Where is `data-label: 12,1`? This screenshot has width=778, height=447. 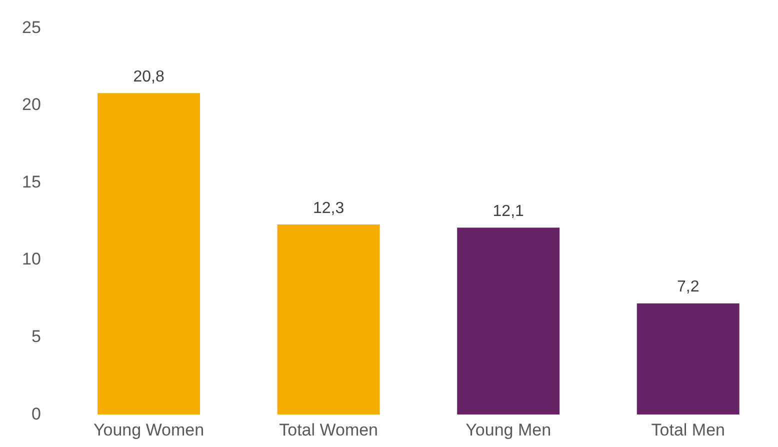
data-label: 12,1 is located at coordinates (508, 211).